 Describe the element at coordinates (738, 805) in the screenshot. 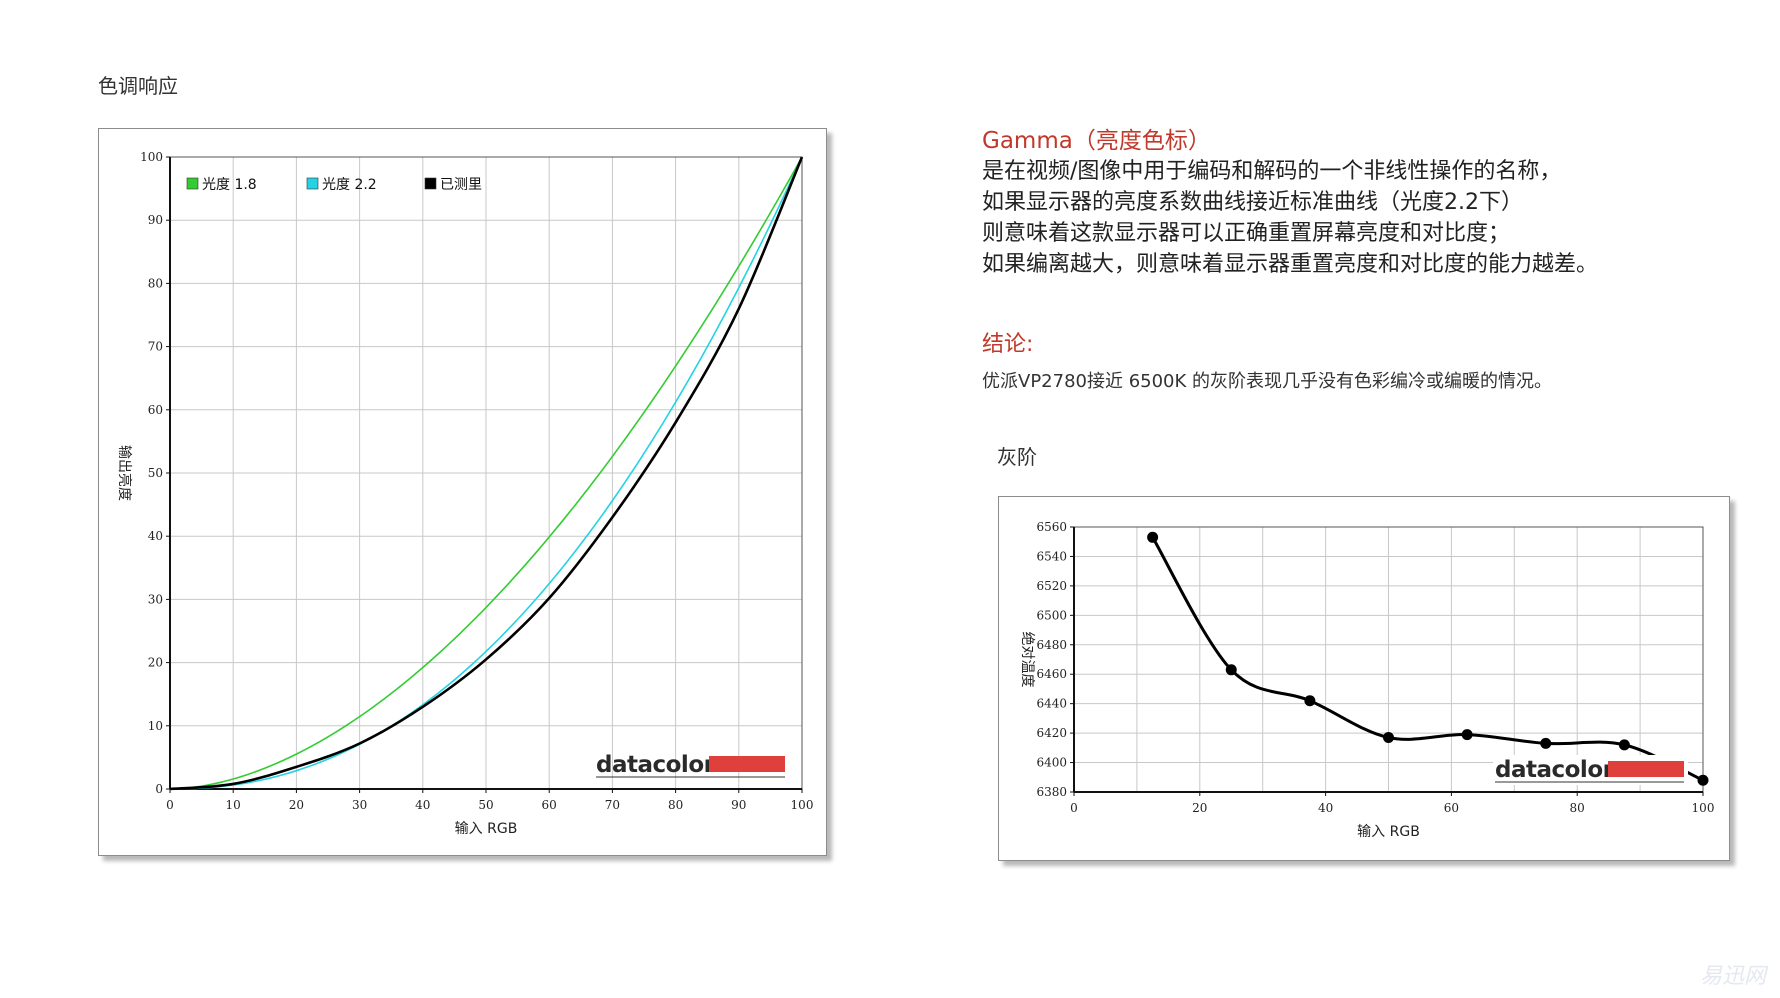

I see `x-tick-label: 90` at that location.